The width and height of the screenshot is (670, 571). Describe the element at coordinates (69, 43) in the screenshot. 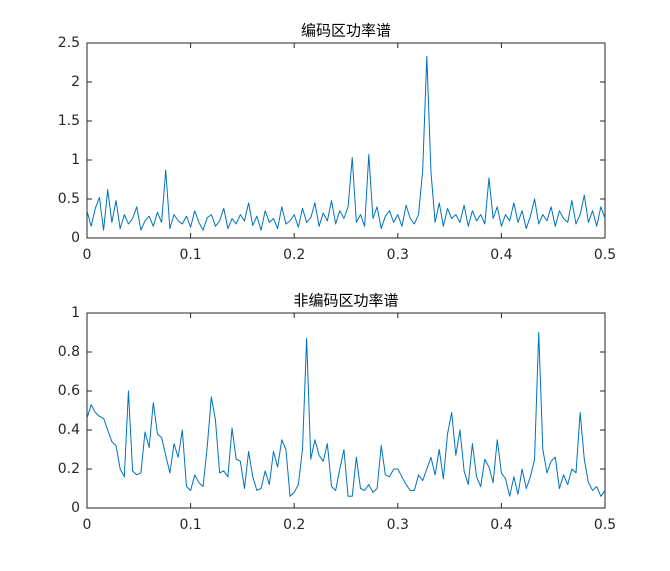

I see `y-tick-label: 2.5` at that location.